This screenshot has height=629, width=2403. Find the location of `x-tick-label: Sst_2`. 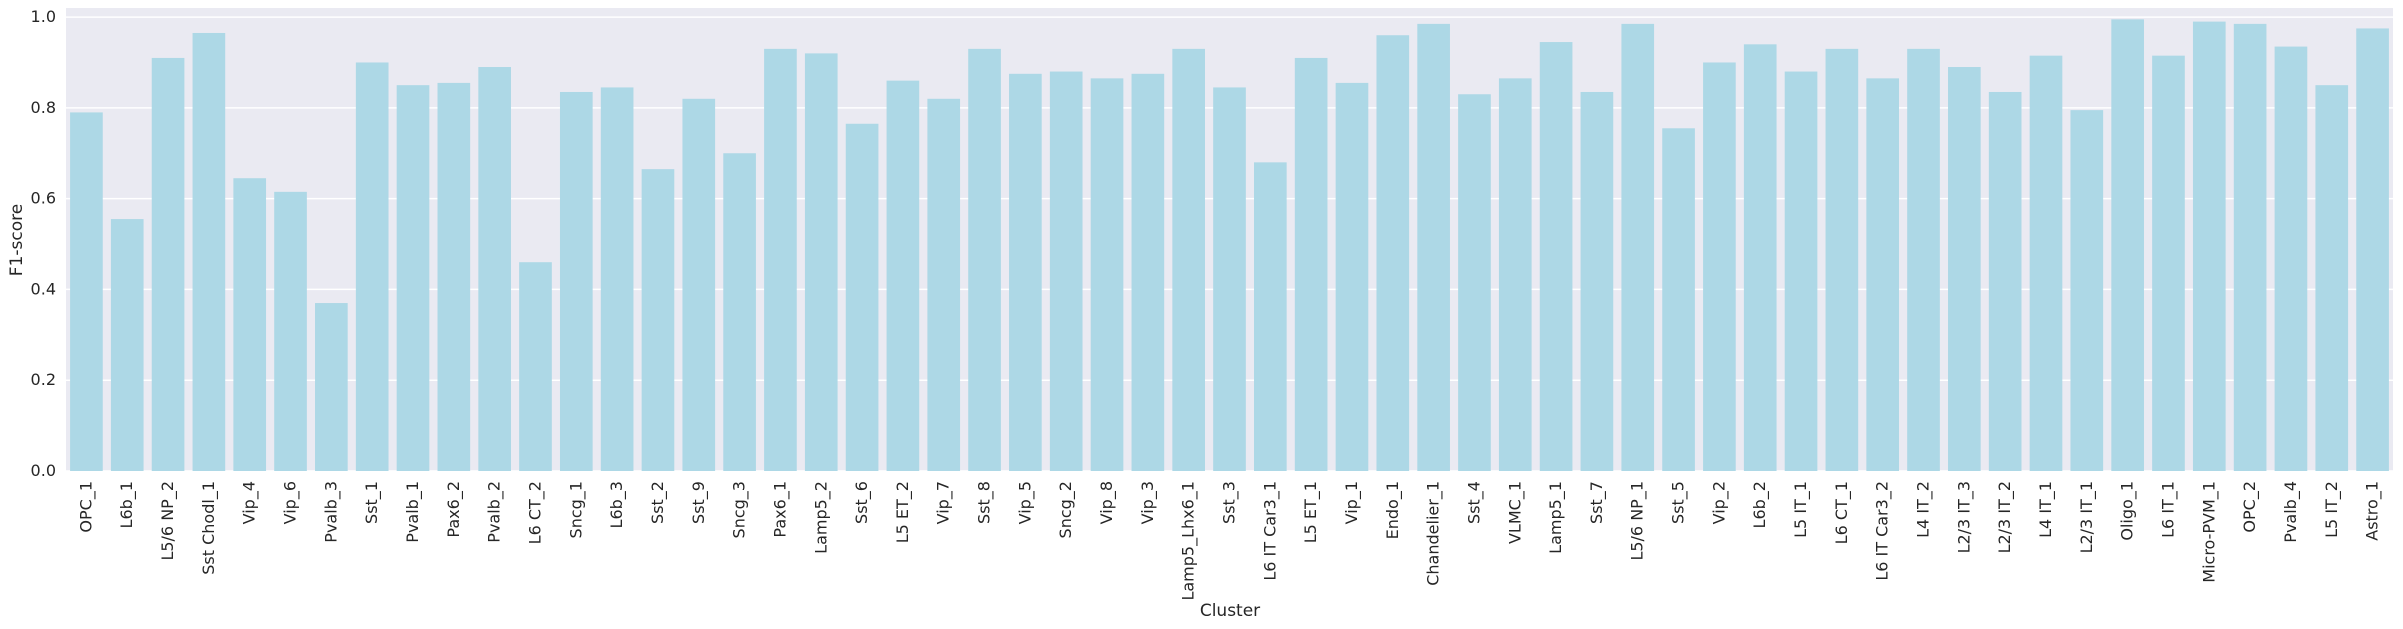

x-tick-label: Sst_2 is located at coordinates (658, 502).